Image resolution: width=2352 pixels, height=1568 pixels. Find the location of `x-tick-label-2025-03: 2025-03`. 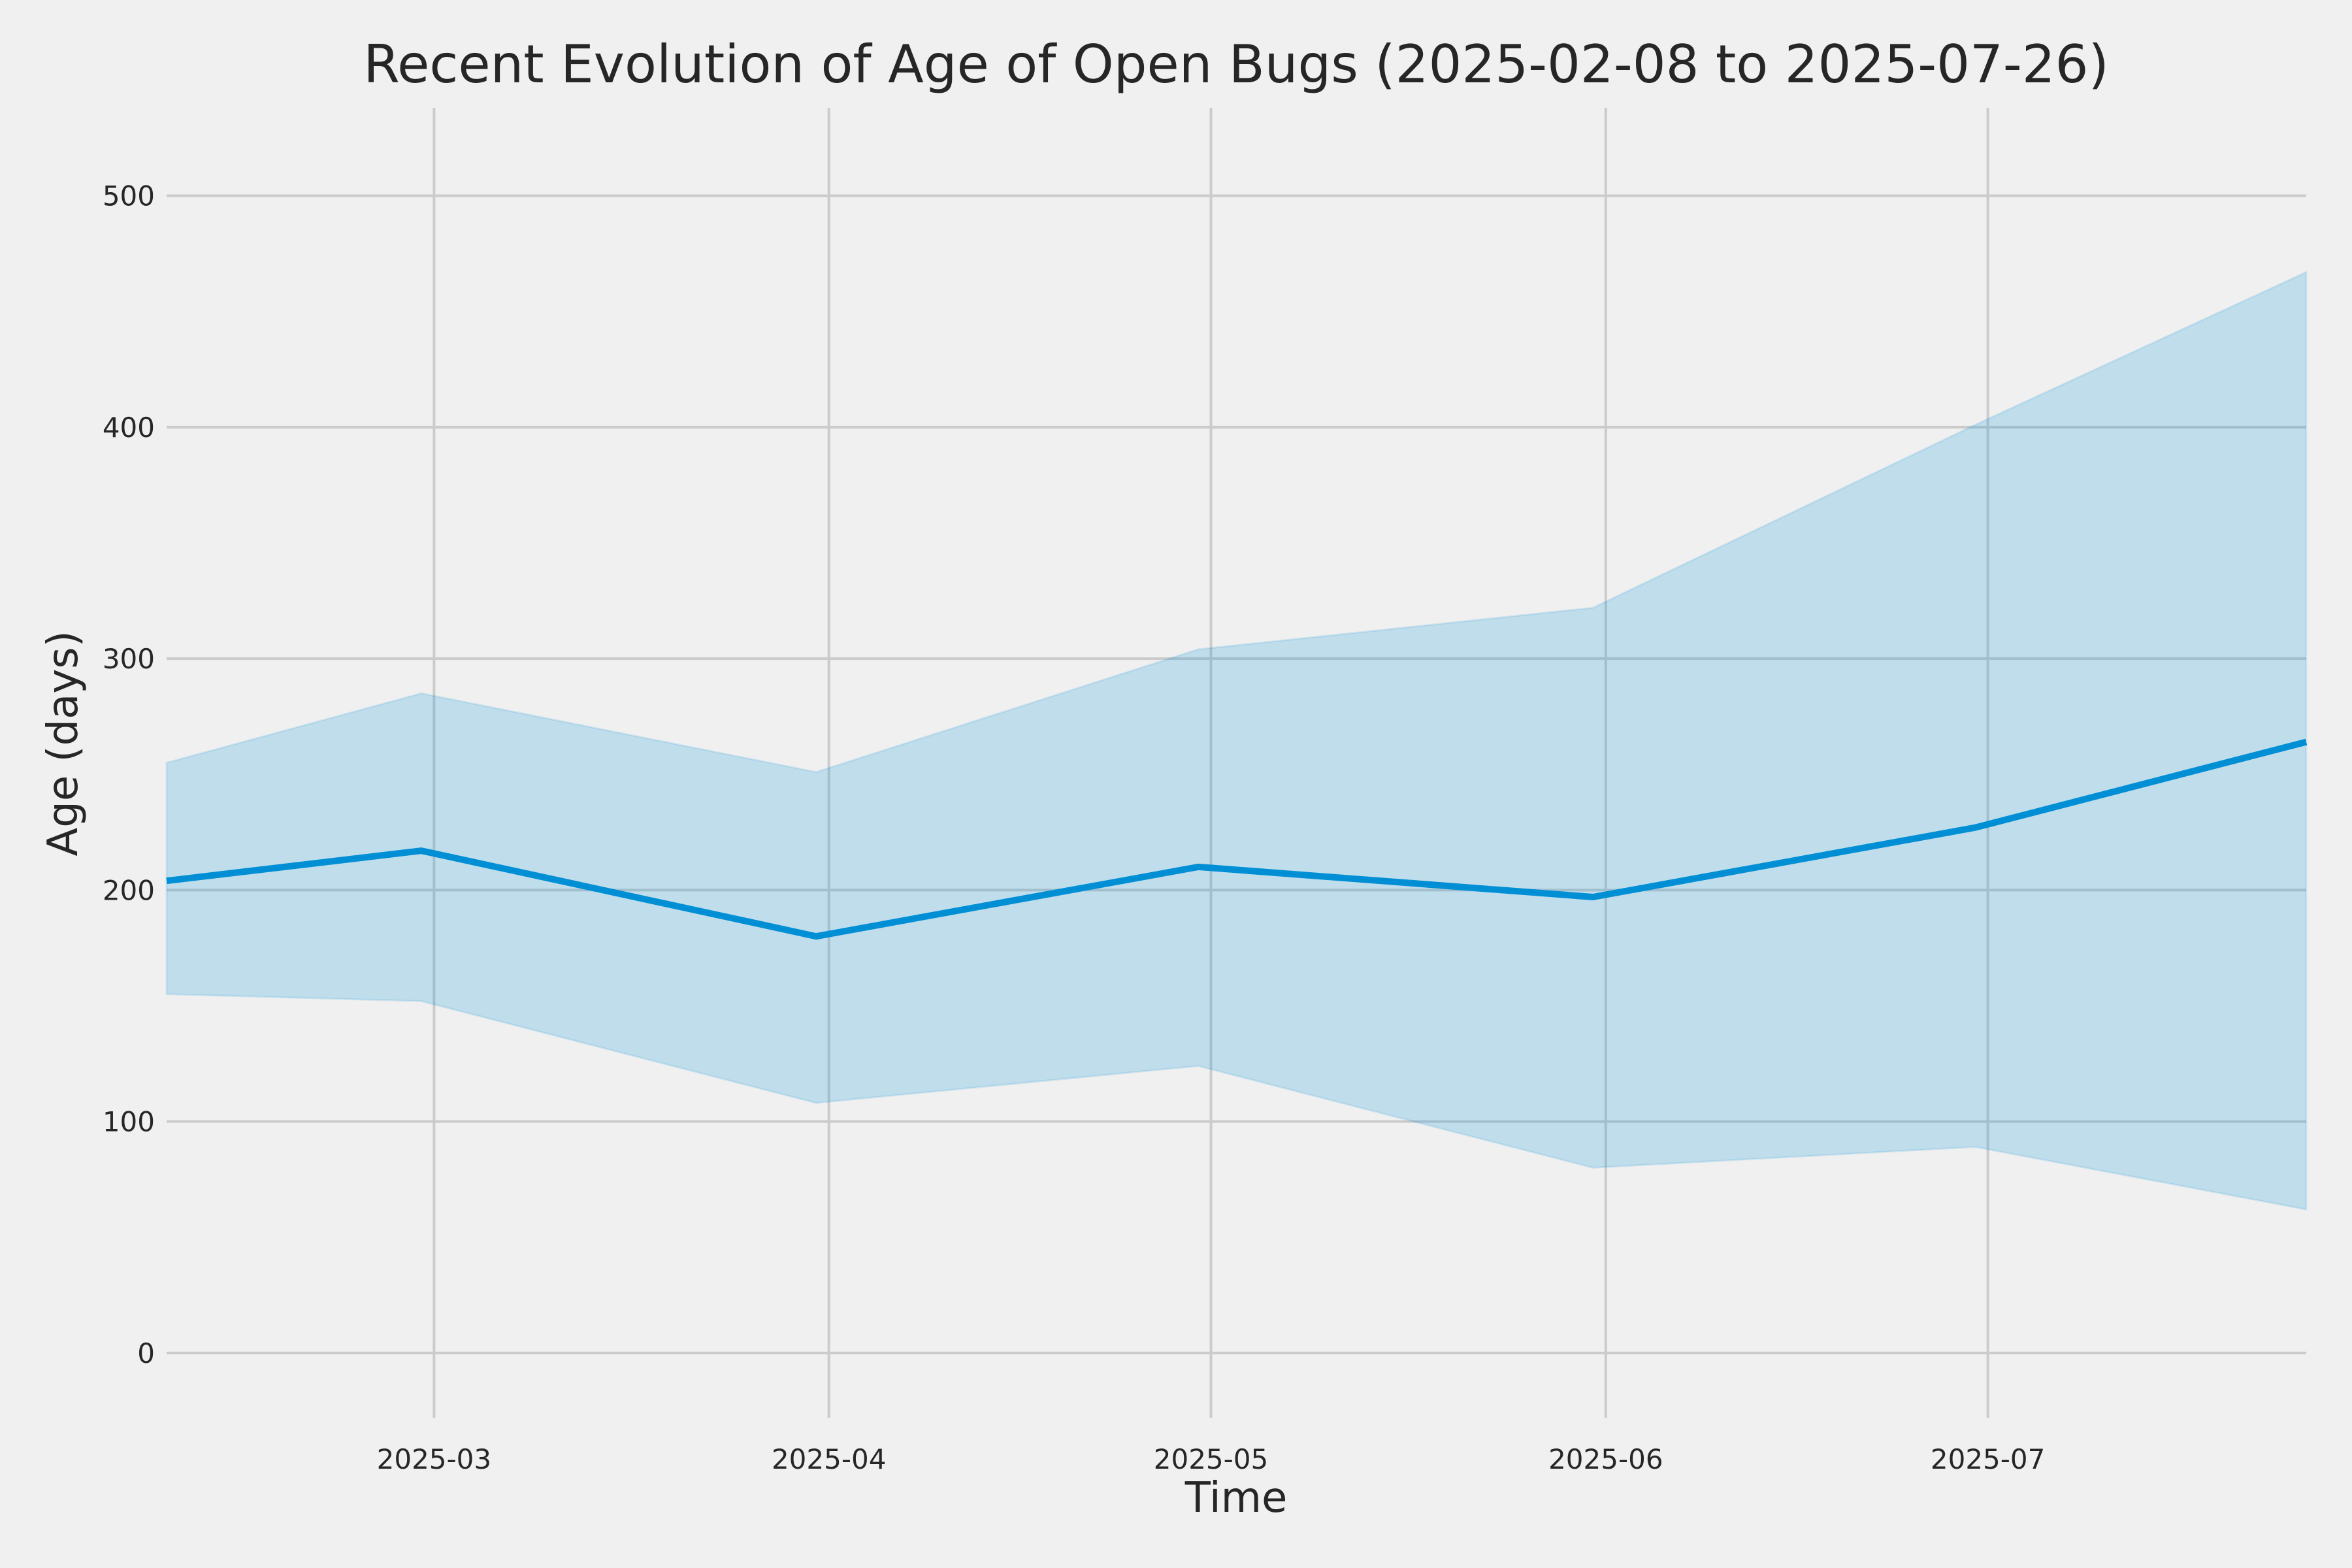

x-tick-label-2025-03: 2025-03 is located at coordinates (434, 1459).